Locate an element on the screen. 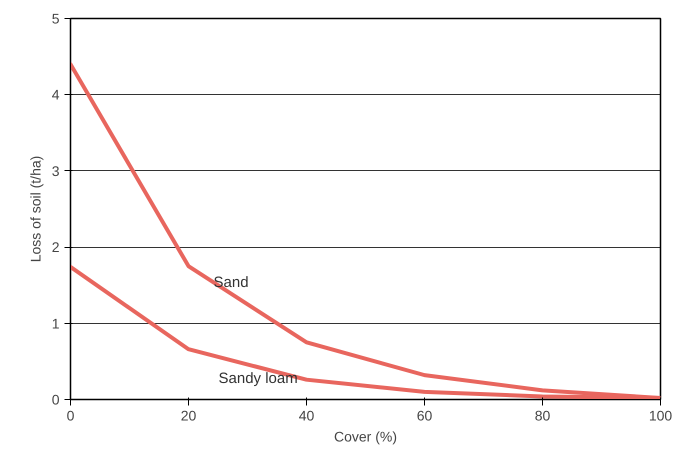  x-tick-label: 40 is located at coordinates (306, 416).